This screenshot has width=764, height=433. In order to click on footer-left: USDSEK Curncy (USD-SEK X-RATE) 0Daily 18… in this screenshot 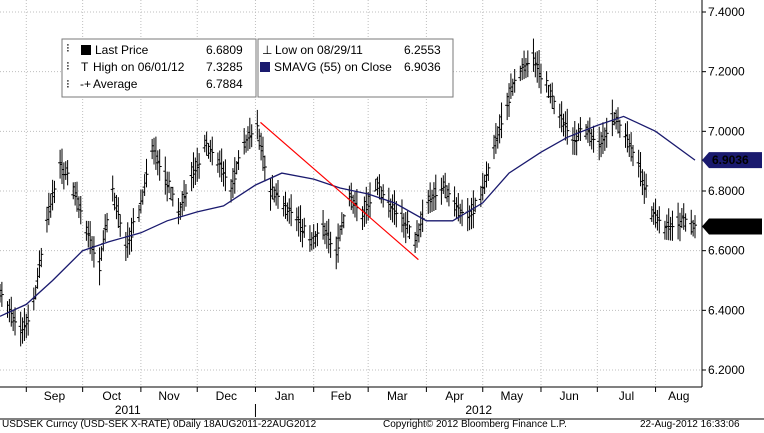, I will do `click(159, 424)`.